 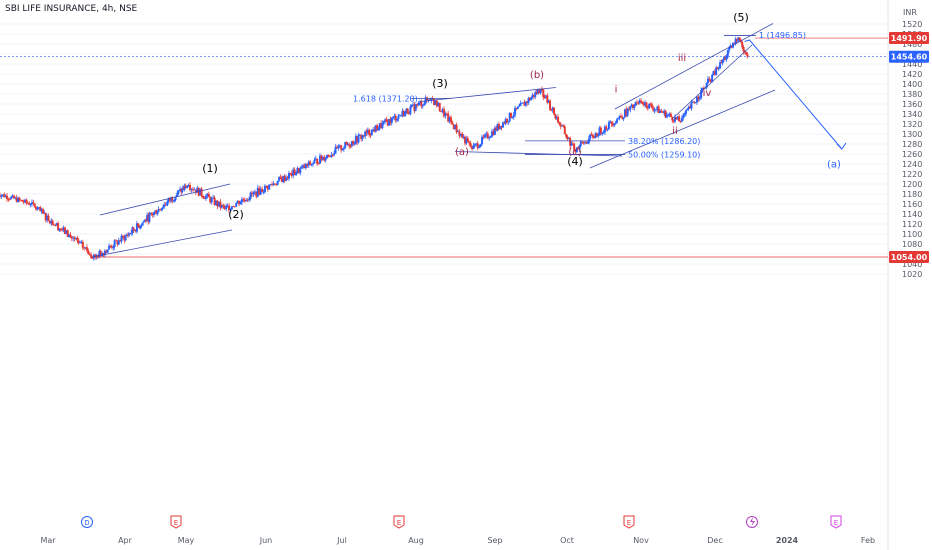 What do you see at coordinates (912, 264) in the screenshot?
I see `y-tick-label: 1040` at bounding box center [912, 264].